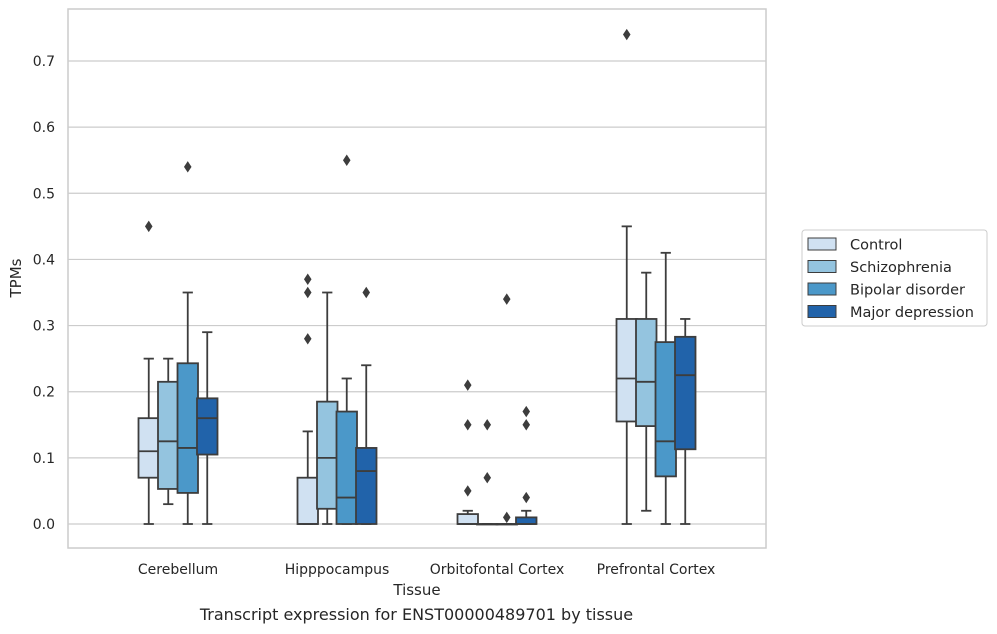  I want to click on y-axis-label: TPMs, so click(16, 278).